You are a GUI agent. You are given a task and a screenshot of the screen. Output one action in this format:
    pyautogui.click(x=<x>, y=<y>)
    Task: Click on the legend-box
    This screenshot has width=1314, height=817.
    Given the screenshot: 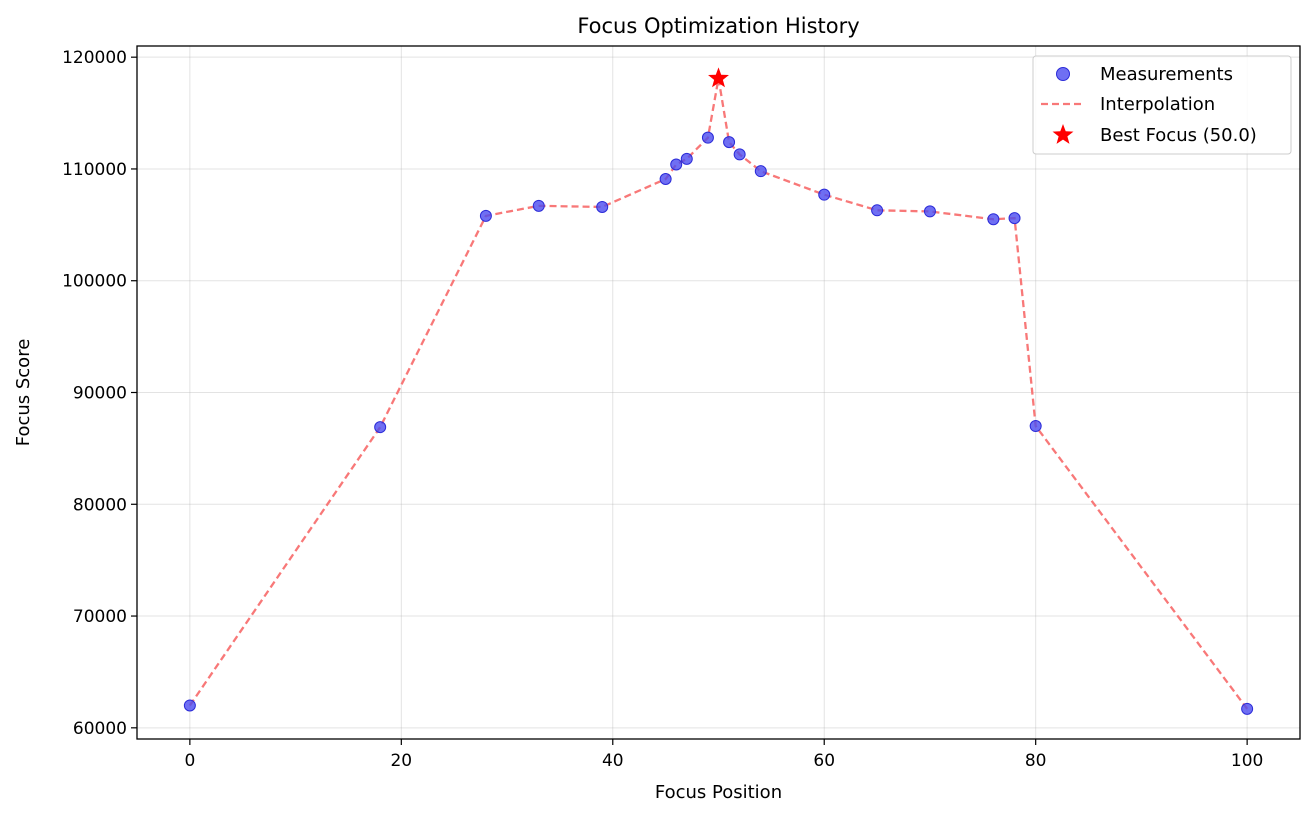 What is the action you would take?
    pyautogui.click(x=1162, y=105)
    